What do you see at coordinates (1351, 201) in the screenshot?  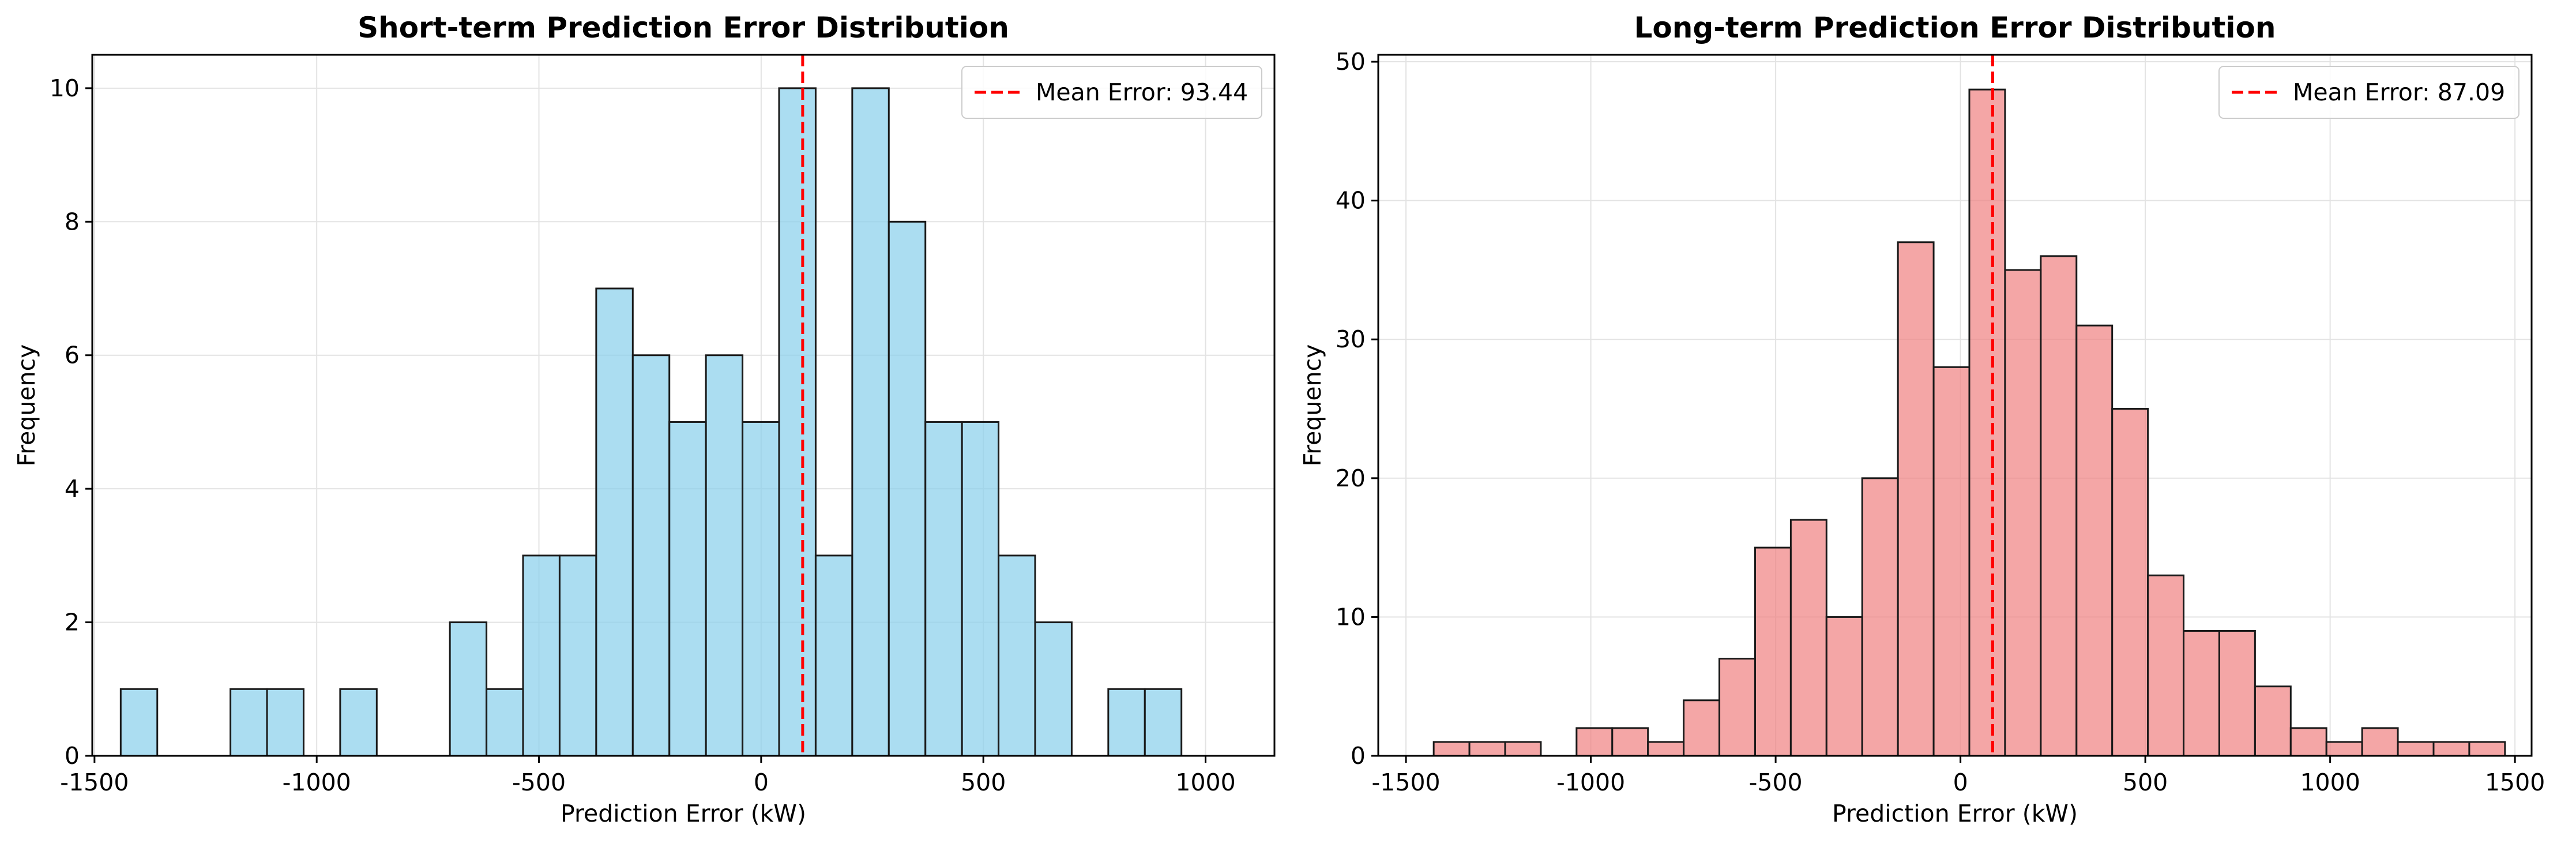 I see `y-tick-label: 40` at bounding box center [1351, 201].